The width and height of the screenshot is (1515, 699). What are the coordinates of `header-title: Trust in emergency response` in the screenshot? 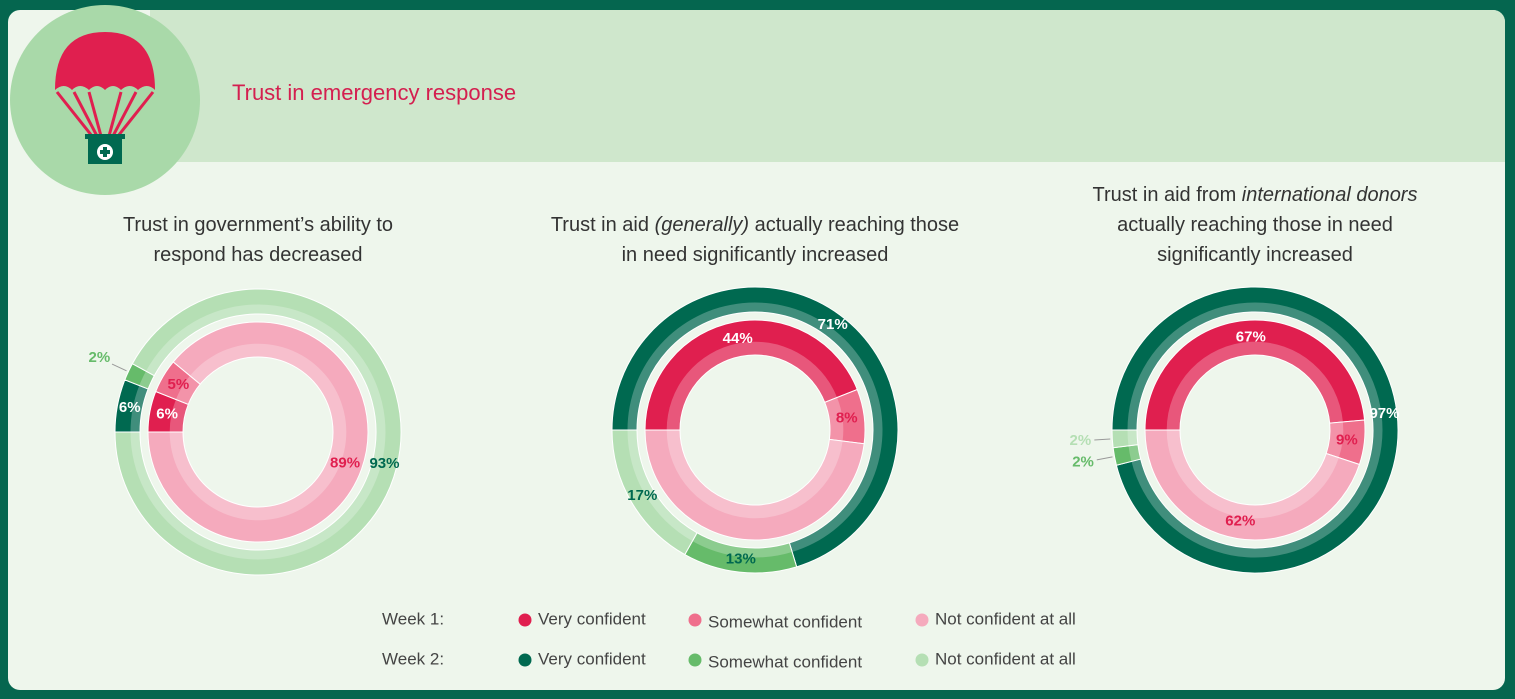 It's located at (374, 92).